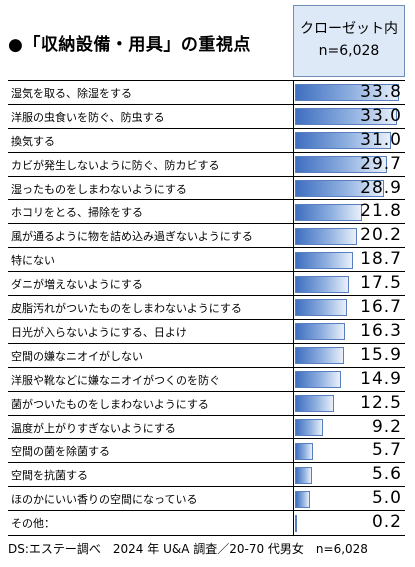 This screenshot has width=415, height=567. What do you see at coordinates (381, 259) in the screenshot?
I see `value-label: 18.7` at bounding box center [381, 259].